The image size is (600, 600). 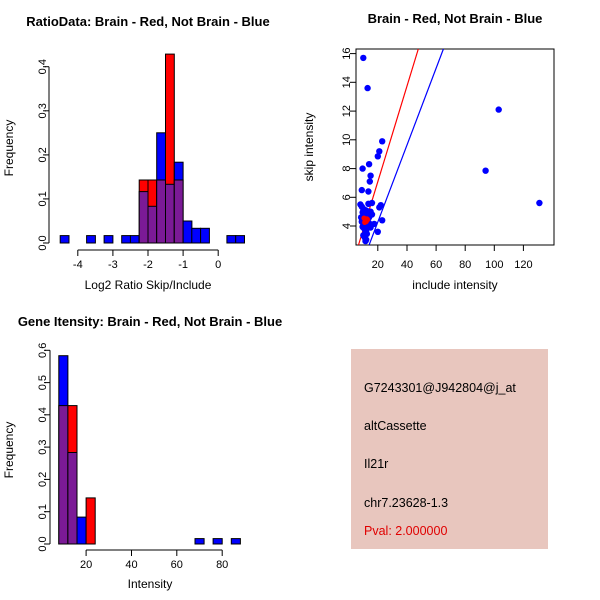 I want to click on svg-text: -2, so click(x=148, y=265).